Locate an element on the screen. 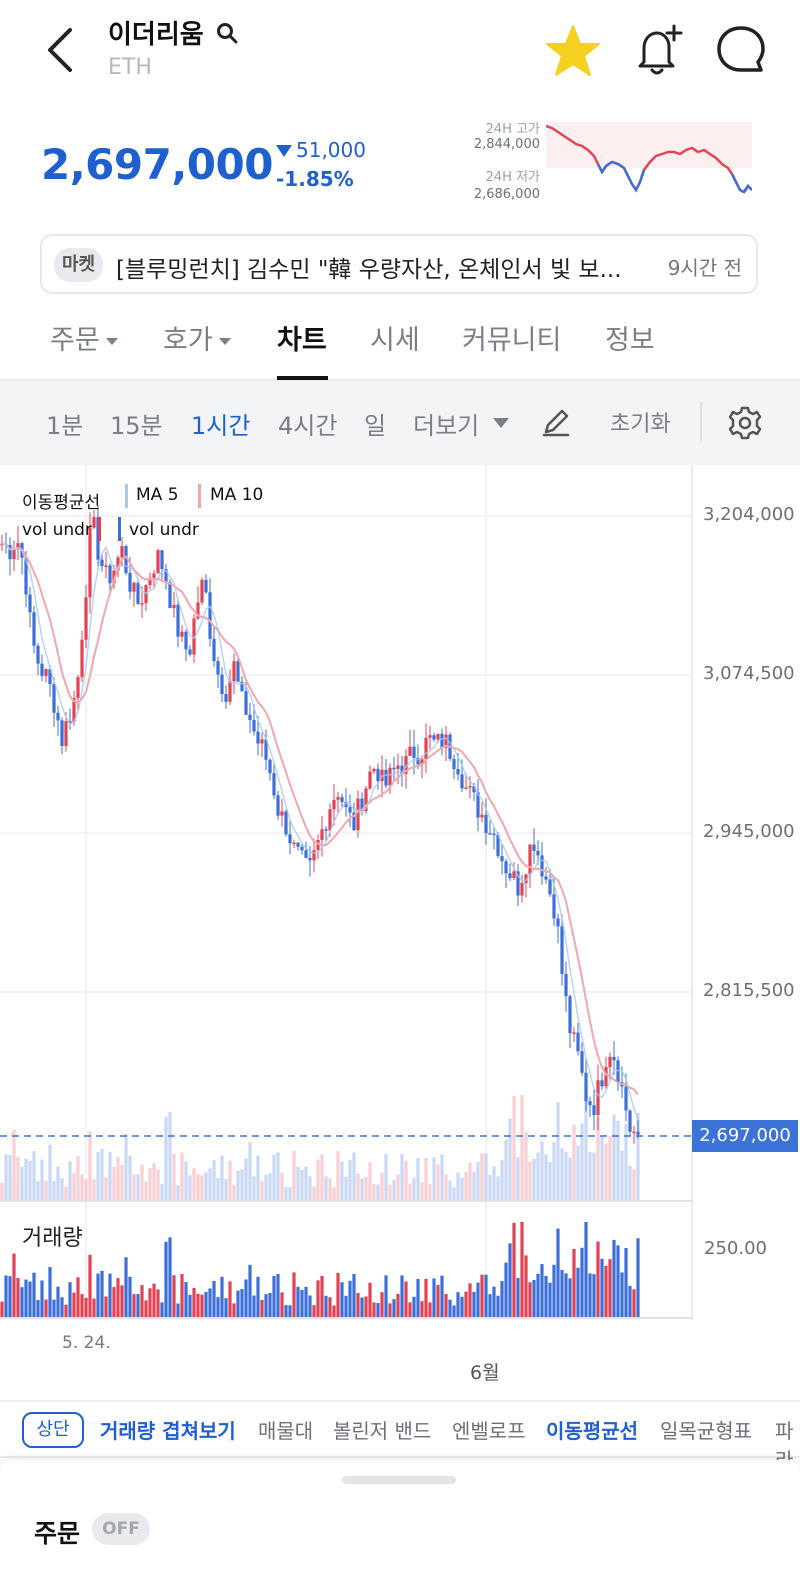 The height and width of the screenshot is (1571, 800). indicator-bollinger: 볼린저 밴드 is located at coordinates (382, 1431).